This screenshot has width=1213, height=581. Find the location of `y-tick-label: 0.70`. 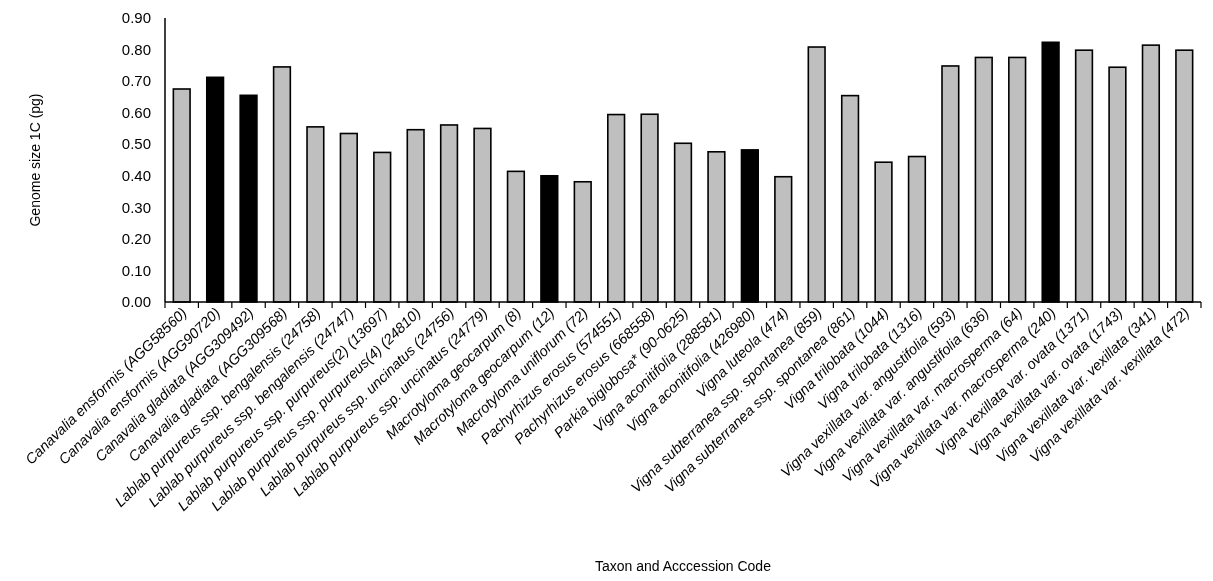

y-tick-label: 0.70 is located at coordinates (136, 81).